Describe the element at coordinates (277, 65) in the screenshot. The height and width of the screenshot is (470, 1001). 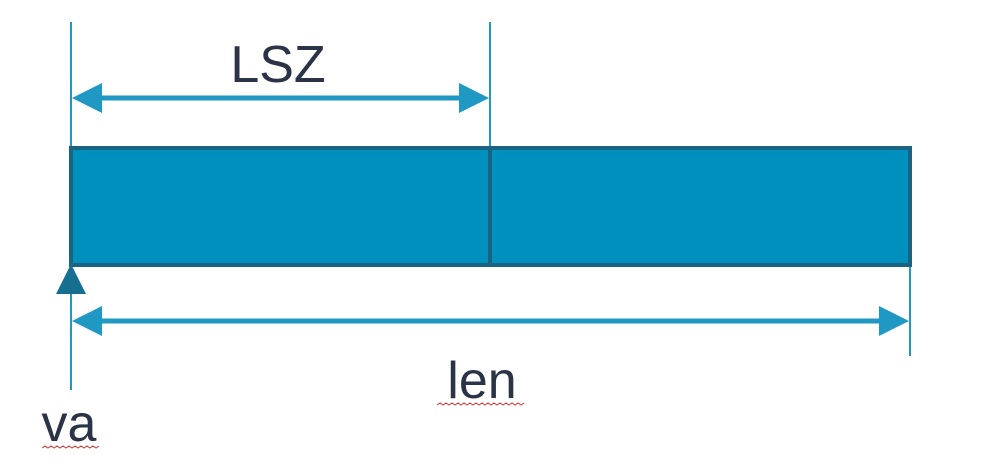
I see `segment-size-label: LSZ` at that location.